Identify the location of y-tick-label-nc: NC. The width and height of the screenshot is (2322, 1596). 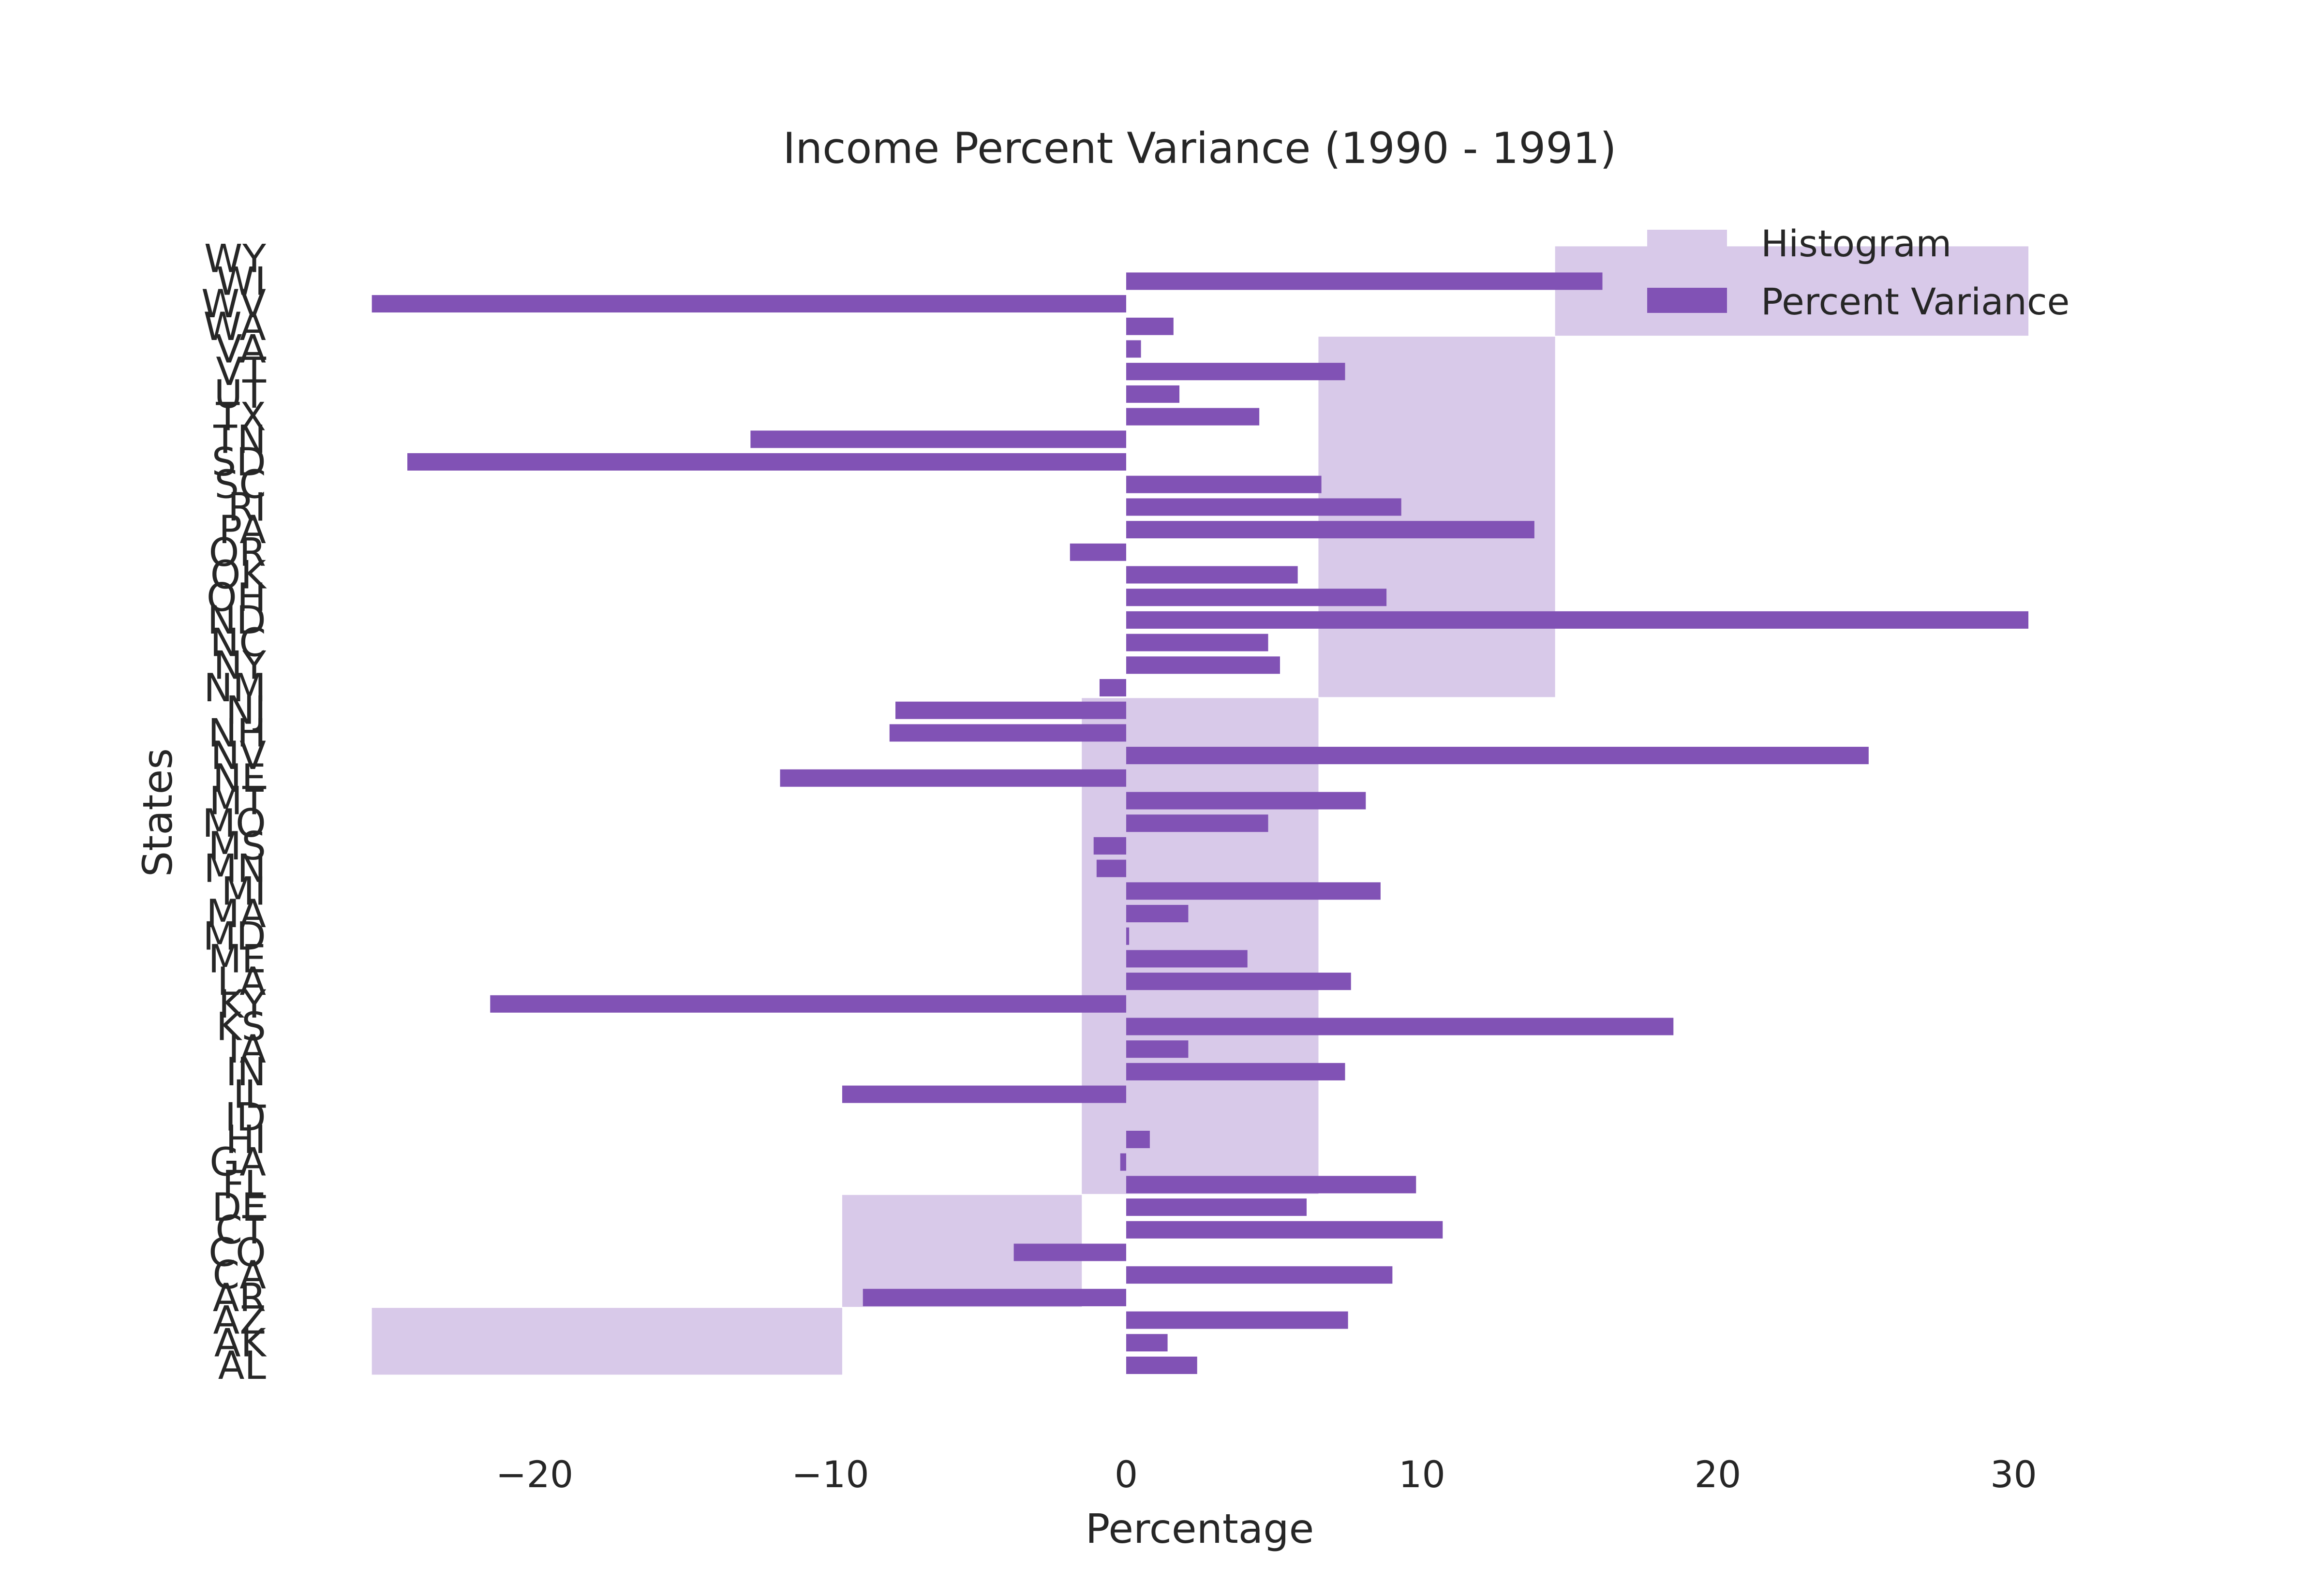
(238, 643).